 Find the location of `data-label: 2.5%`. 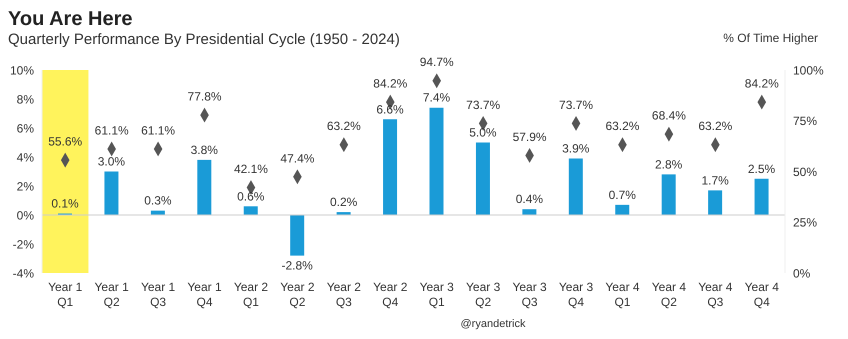

data-label: 2.5% is located at coordinates (762, 169).